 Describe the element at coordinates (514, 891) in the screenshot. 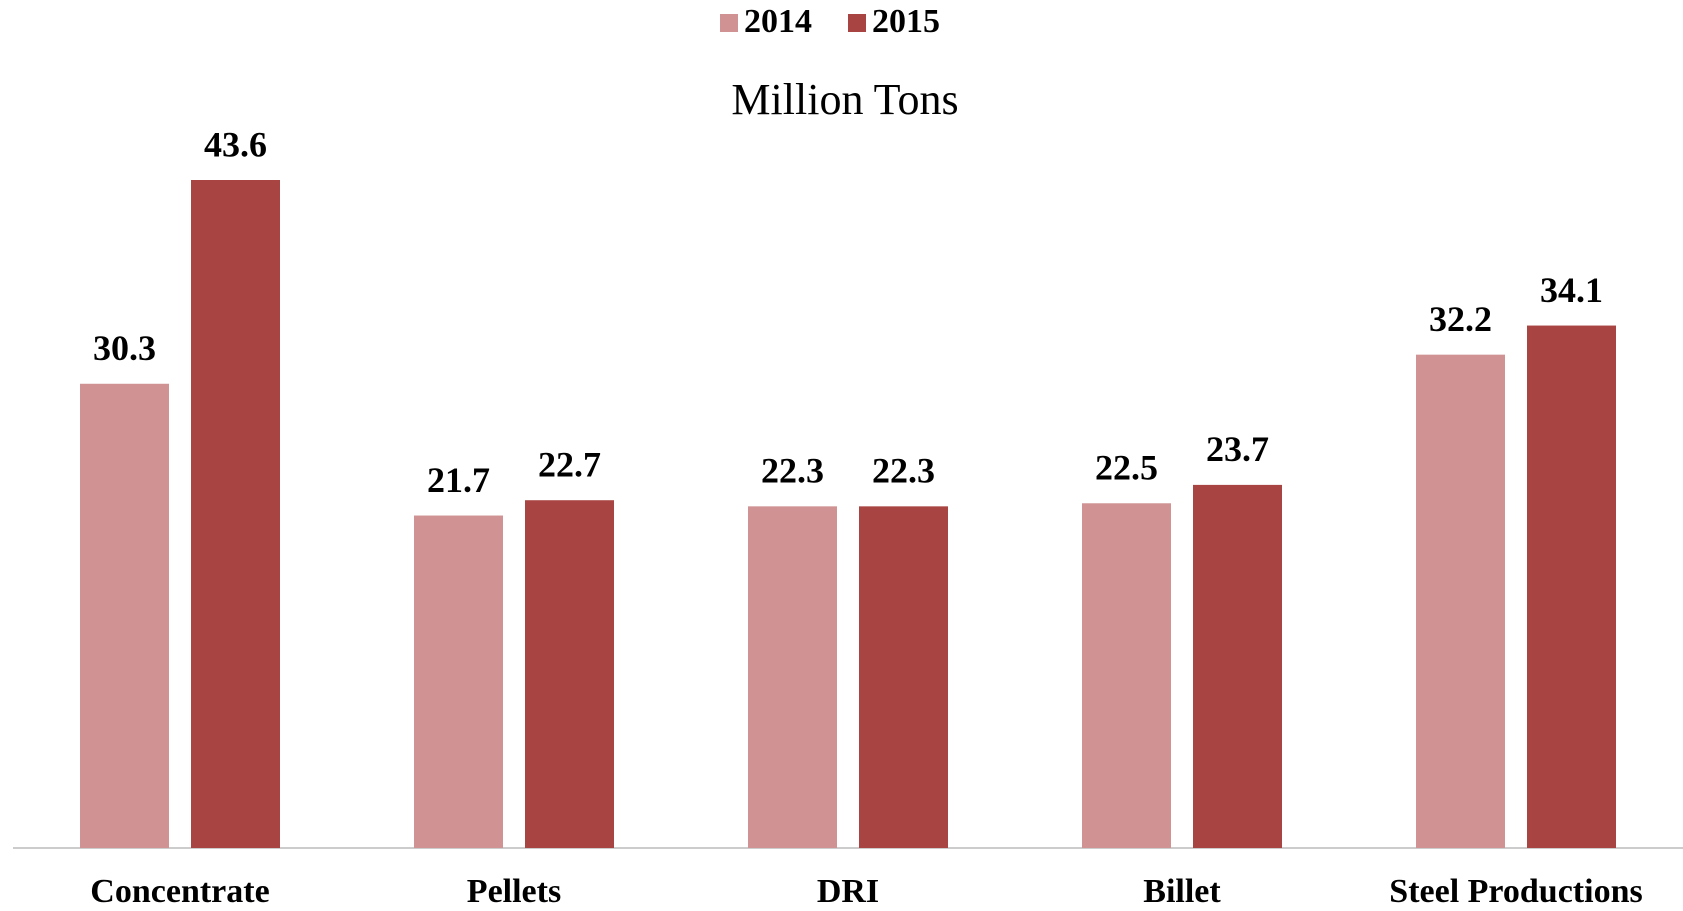

I see `x-tick-label: Pellets` at that location.